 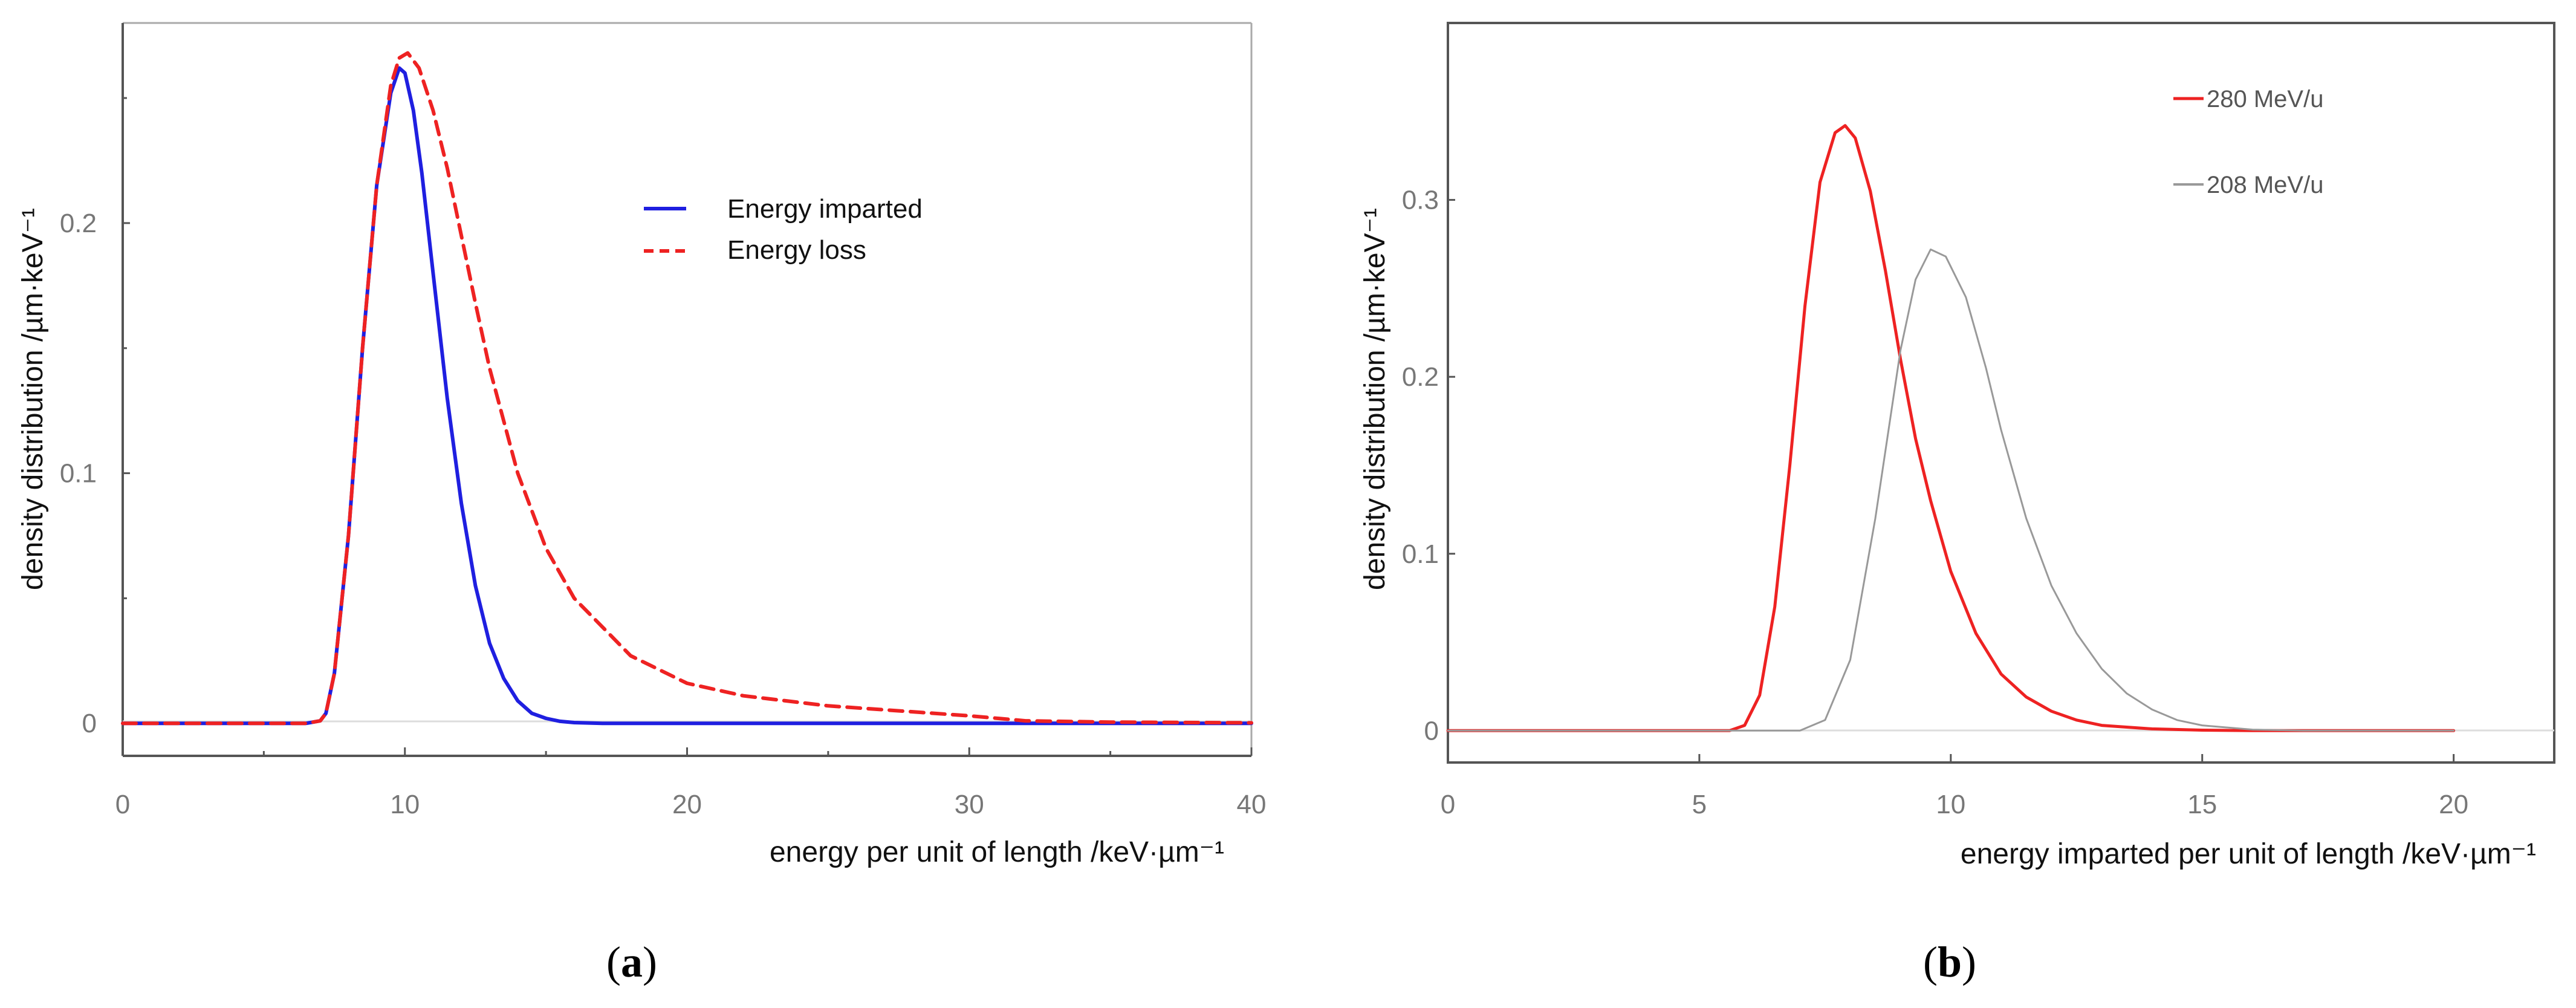 What do you see at coordinates (1955, 786) in the screenshot?
I see `x-ticks-b: 0 5 10 15 20` at bounding box center [1955, 786].